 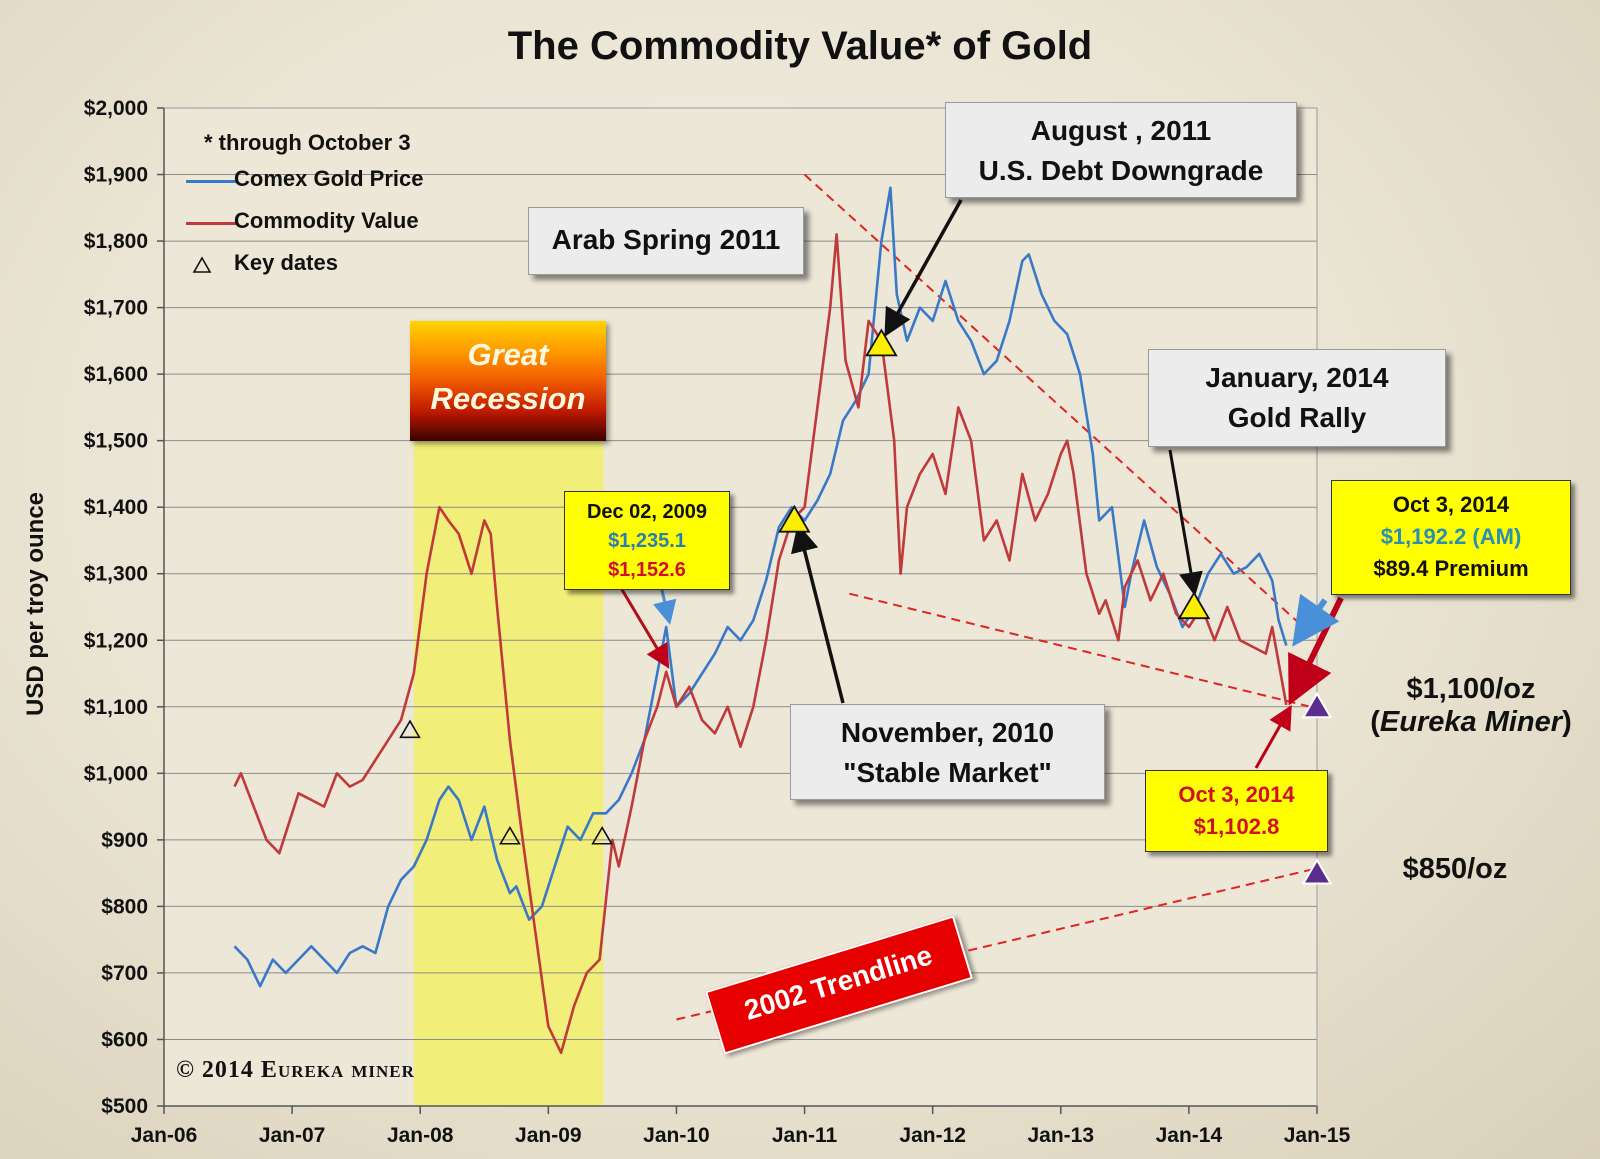 What do you see at coordinates (1273, 736) in the screenshot?
I see `arrow-oct-2014-commodity` at bounding box center [1273, 736].